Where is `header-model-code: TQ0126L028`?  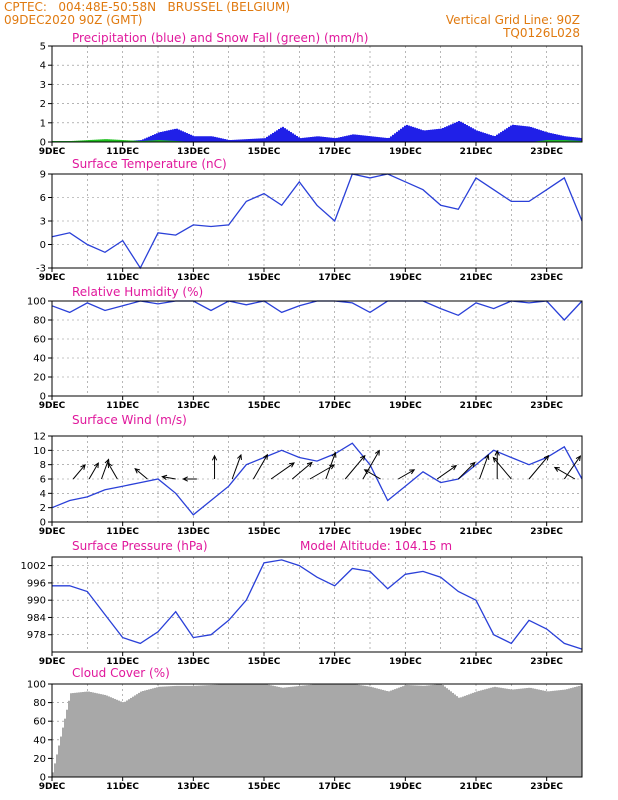 header-model-code: TQ0126L028 is located at coordinates (541, 33).